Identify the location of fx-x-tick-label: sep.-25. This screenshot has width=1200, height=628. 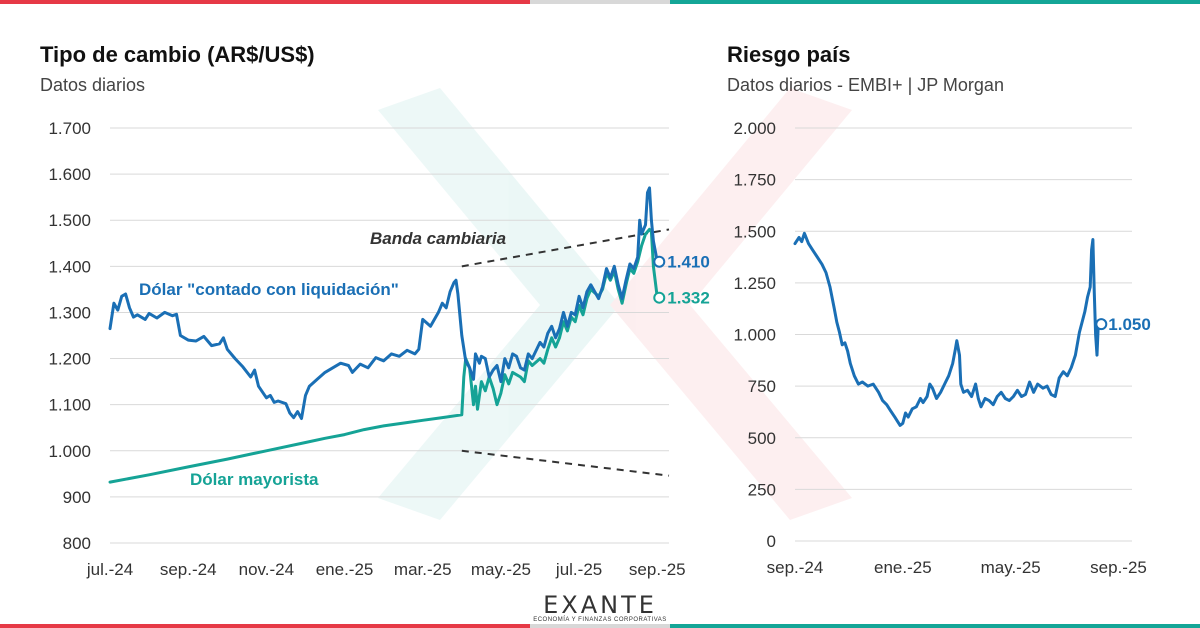
(657, 569).